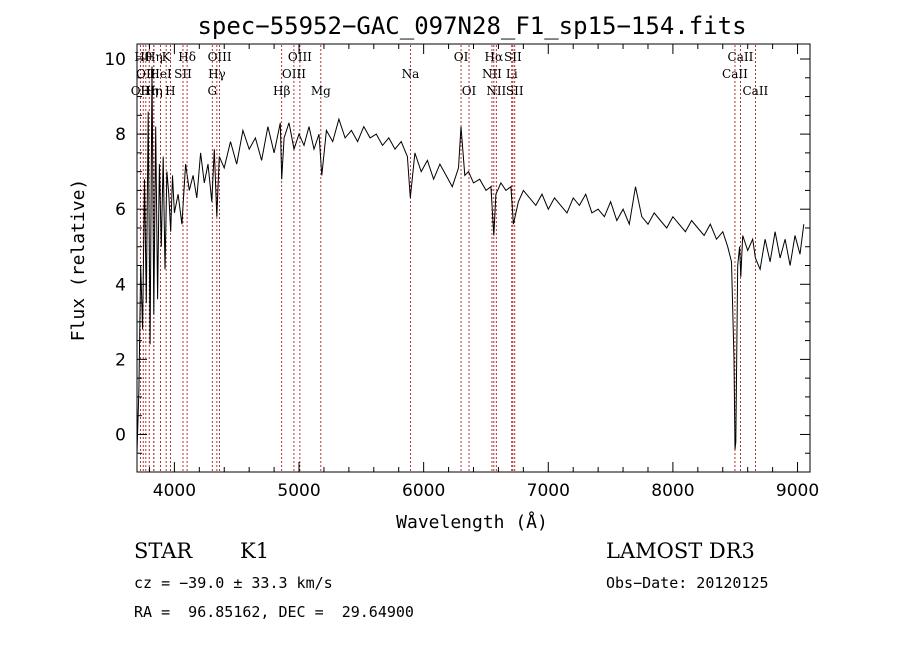 This screenshot has height=649, width=900. I want to click on x-tick-label: 8000, so click(672, 491).